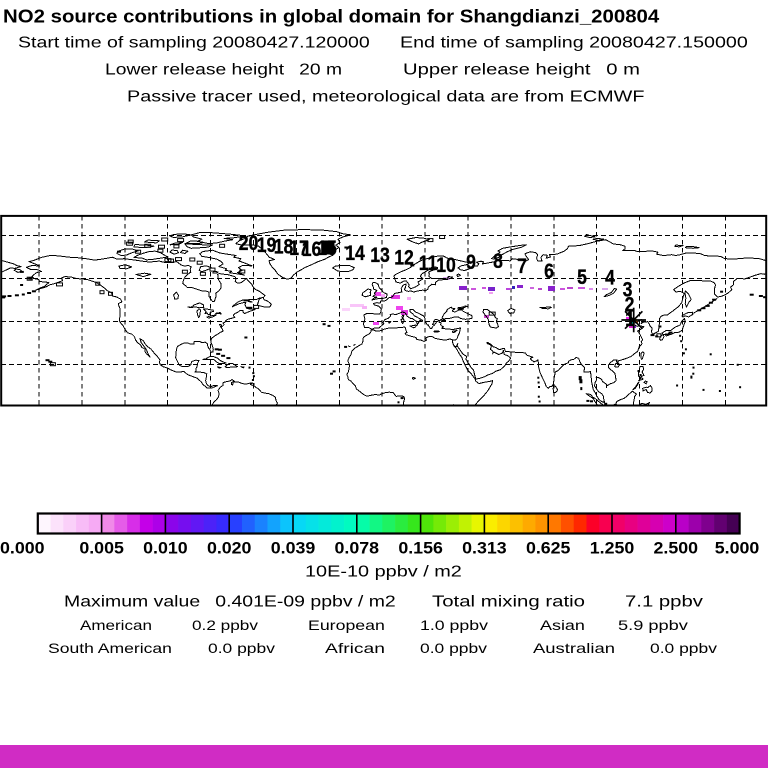 Image resolution: width=768 pixels, height=768 pixels. Describe the element at coordinates (267, 246) in the screenshot. I see `svg-text: 19` at that location.